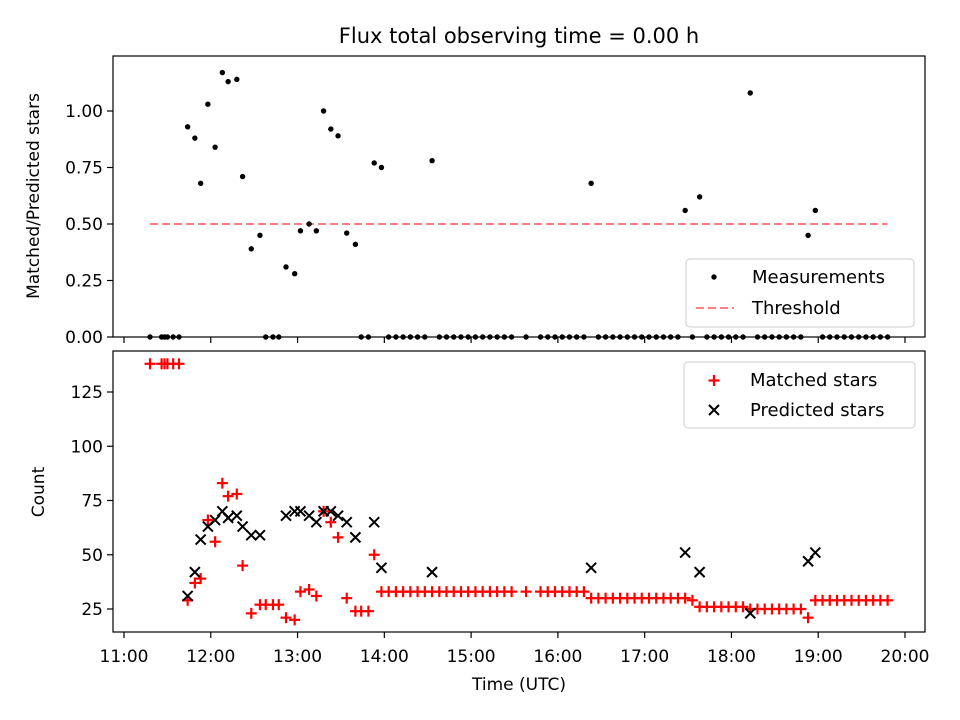 This screenshot has height=720, width=960. Describe the element at coordinates (84, 338) in the screenshot. I see `ratio-y-tick-label: 0.00` at that location.